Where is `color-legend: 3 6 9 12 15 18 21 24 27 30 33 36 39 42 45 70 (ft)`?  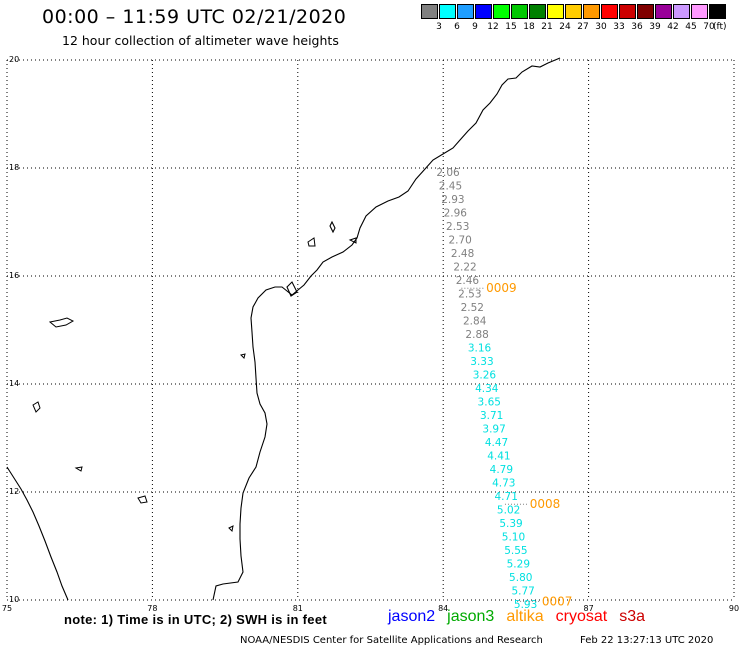
color-legend: 3 6 9 12 15 18 21 24 27 30 33 36 39 42 45 70 (ft) is located at coordinates (574, 19).